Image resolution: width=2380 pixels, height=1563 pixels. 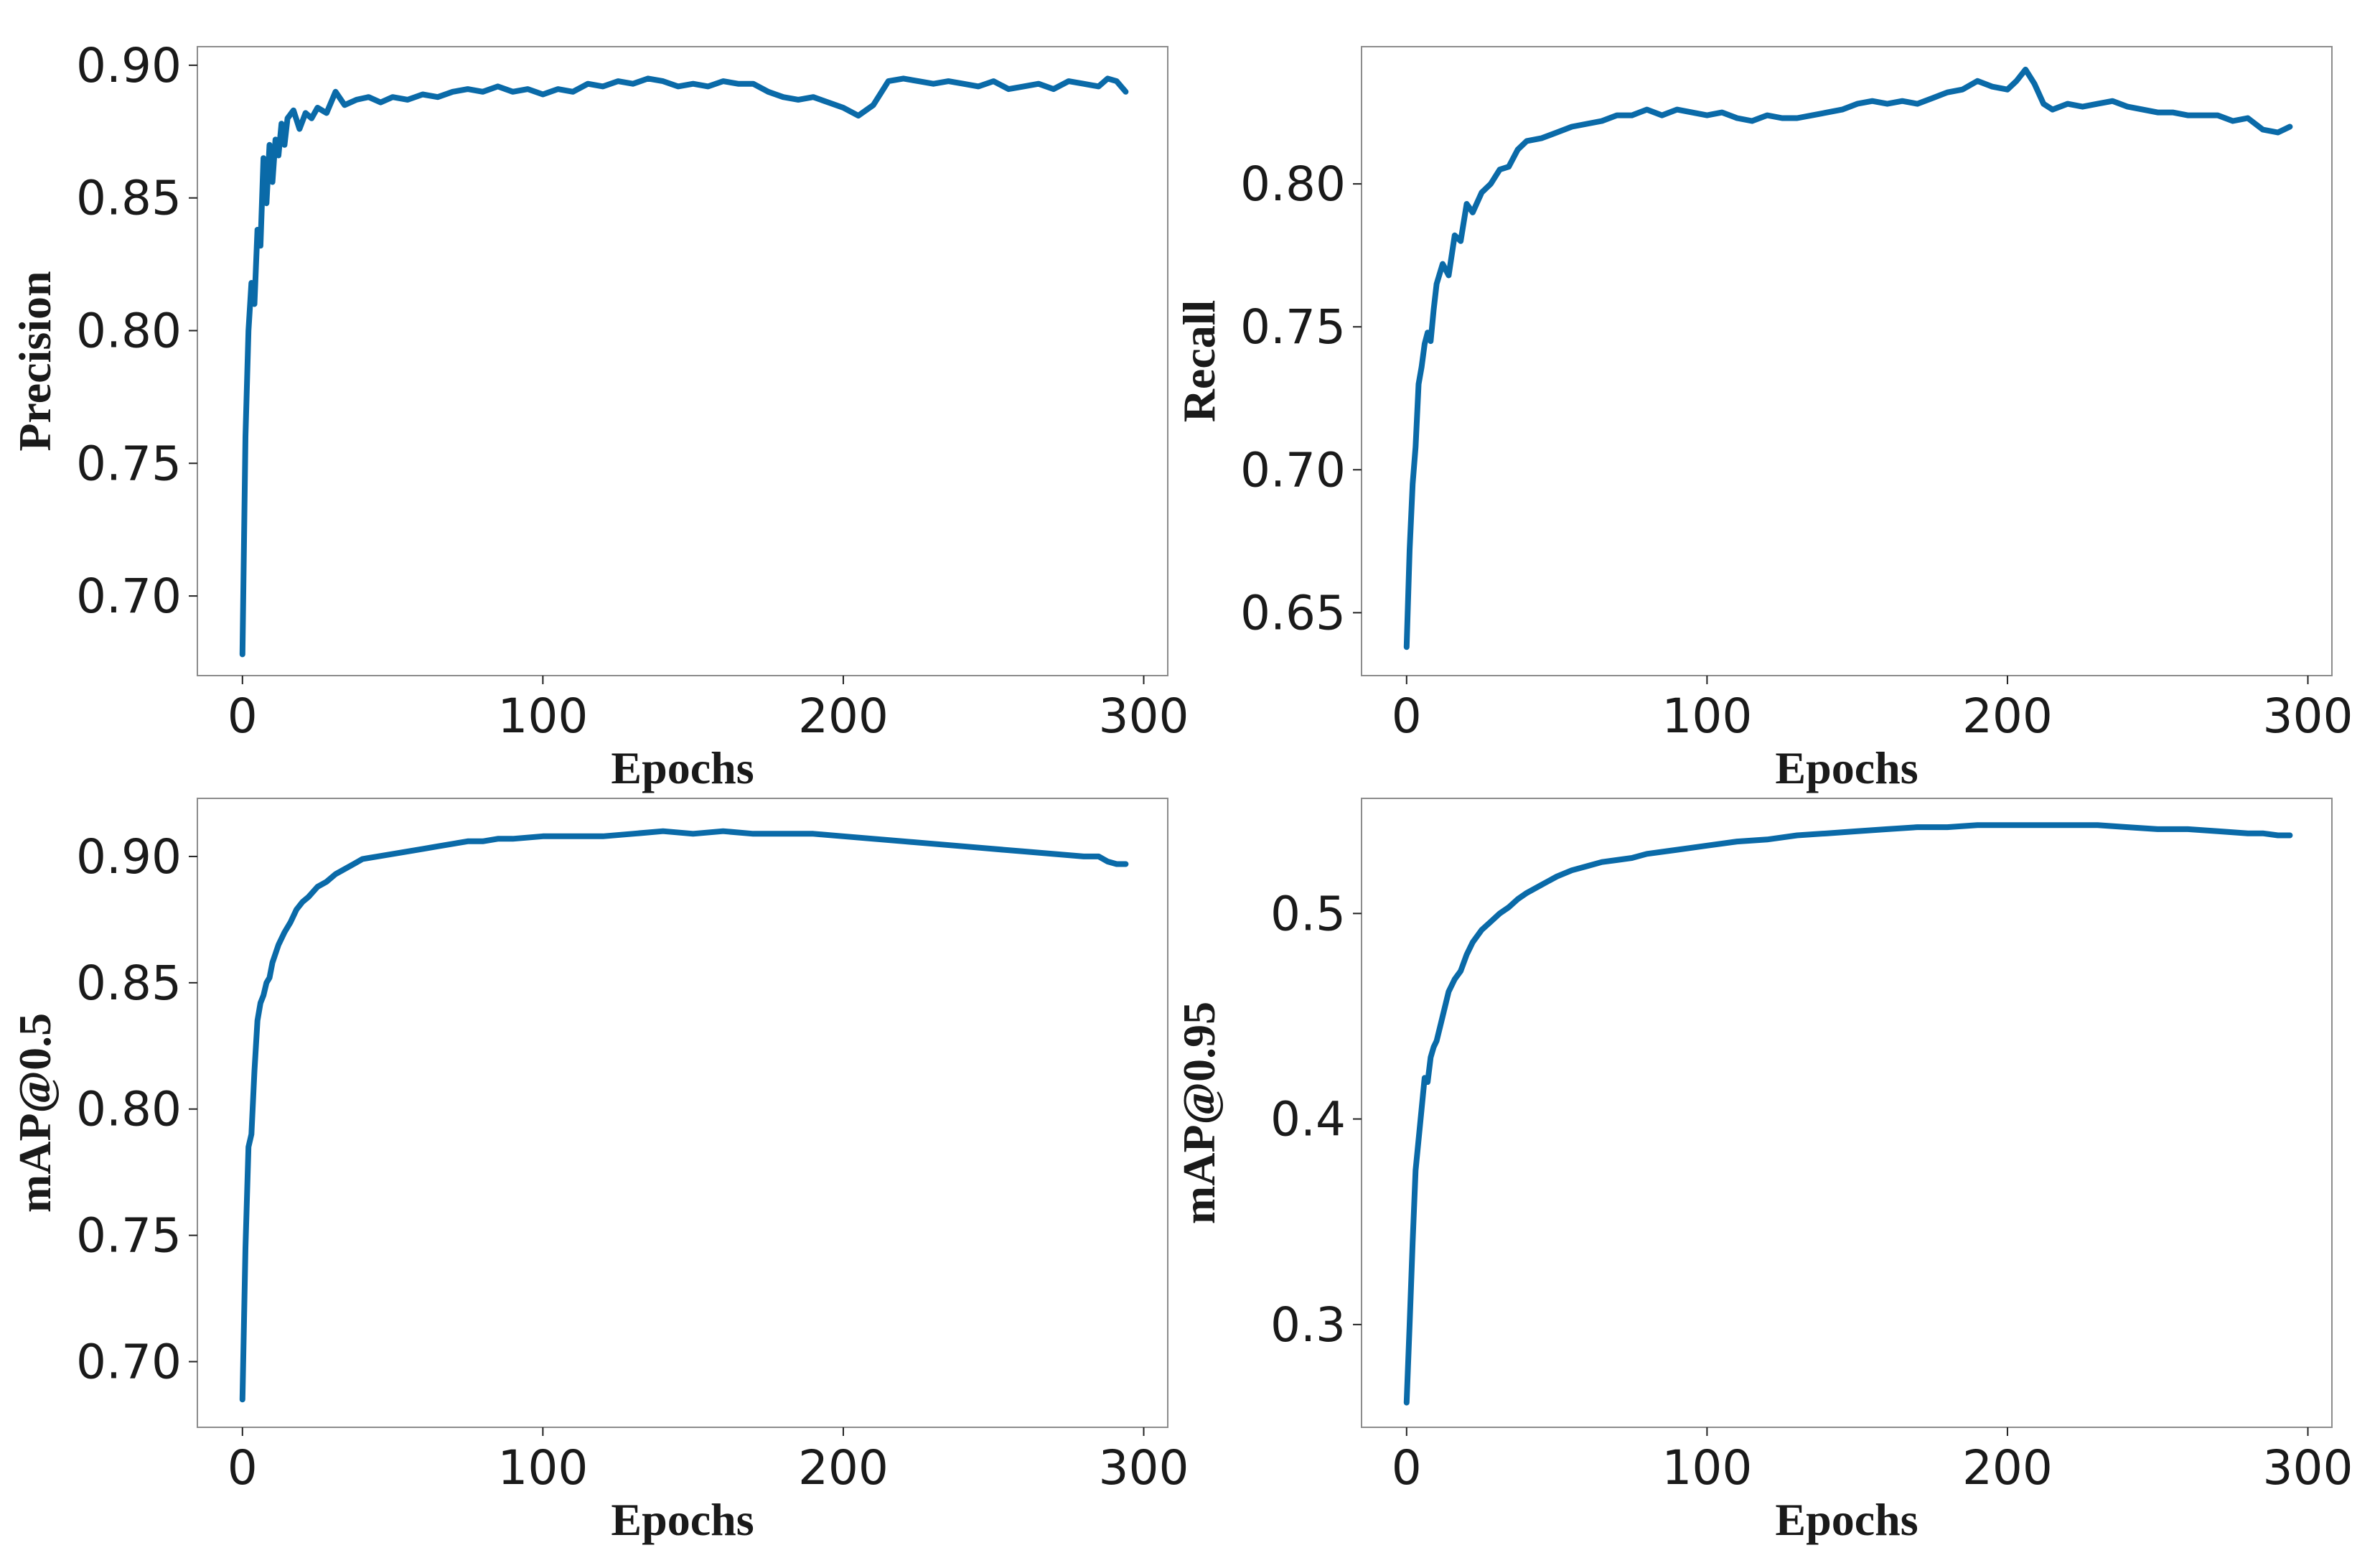 I want to click on y-axis-label: Precision, so click(x=34, y=361).